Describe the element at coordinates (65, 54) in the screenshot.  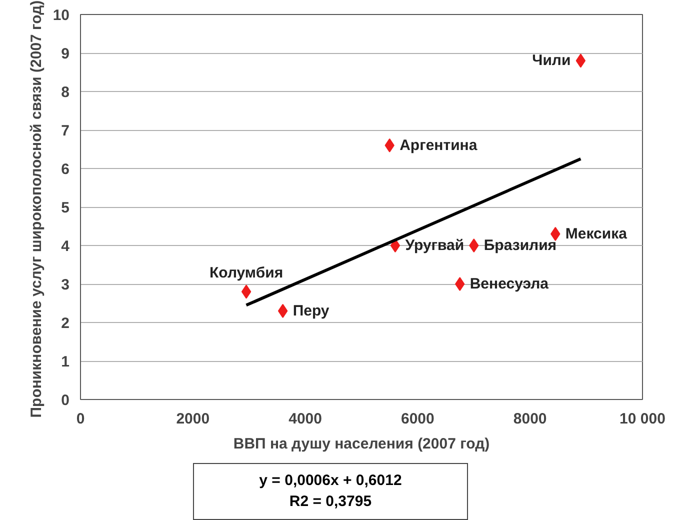
I see `y-tick-label: 9` at that location.